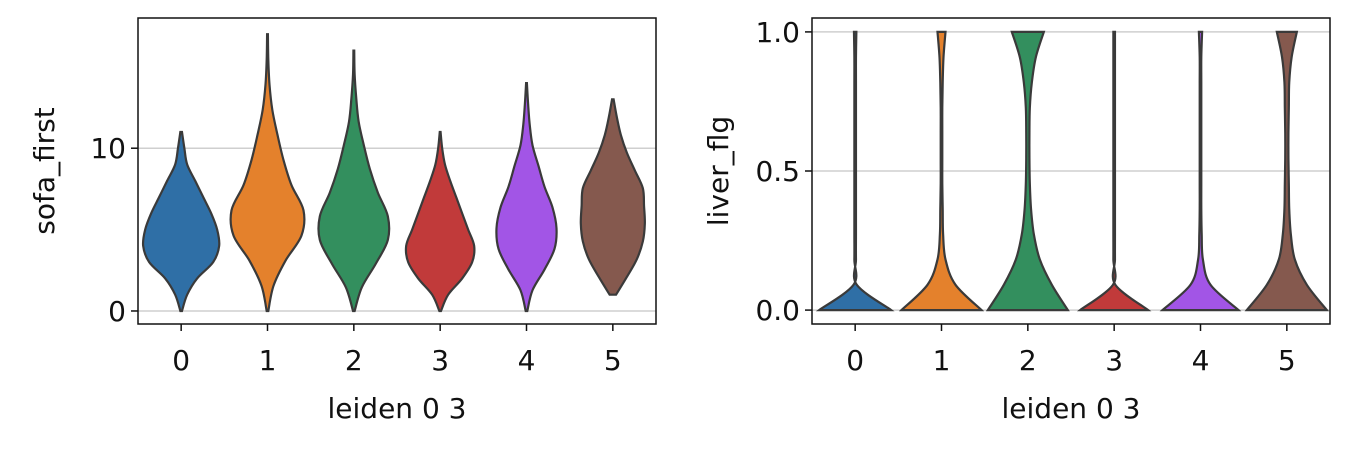 This screenshot has height=451, width=1350. I want to click on y-tick-label: 10, so click(108, 148).